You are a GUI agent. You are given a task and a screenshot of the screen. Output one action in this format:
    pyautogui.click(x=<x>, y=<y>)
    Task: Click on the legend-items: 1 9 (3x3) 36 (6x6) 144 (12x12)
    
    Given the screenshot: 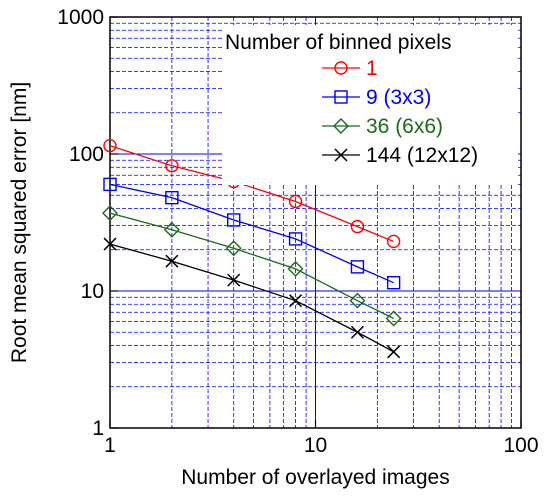 What is the action you would take?
    pyautogui.click(x=400, y=112)
    